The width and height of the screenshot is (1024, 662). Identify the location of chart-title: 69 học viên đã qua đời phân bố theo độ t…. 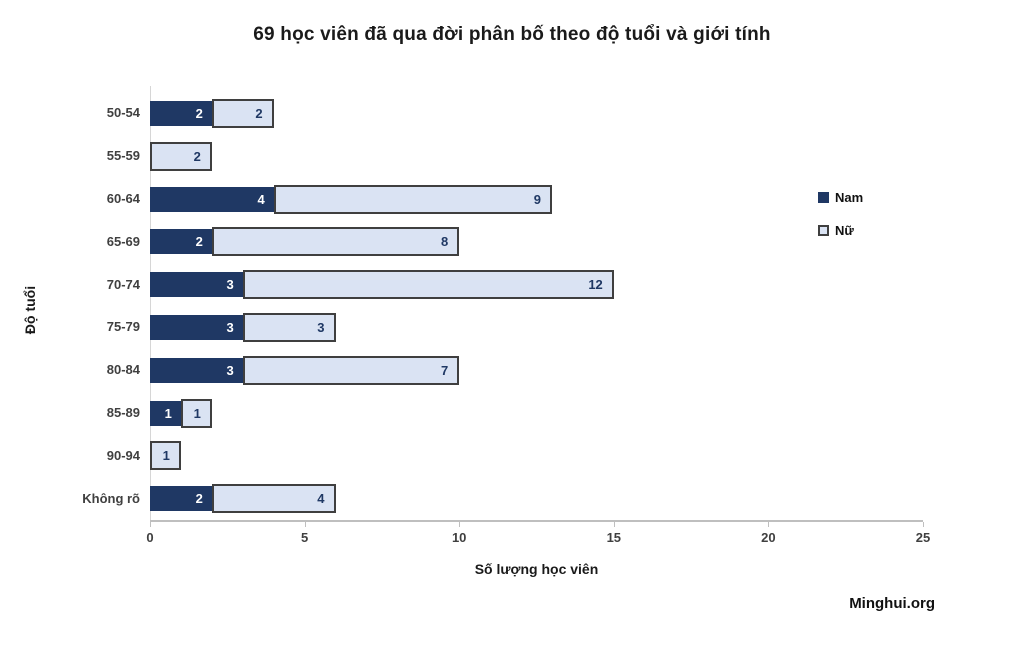
(512, 34).